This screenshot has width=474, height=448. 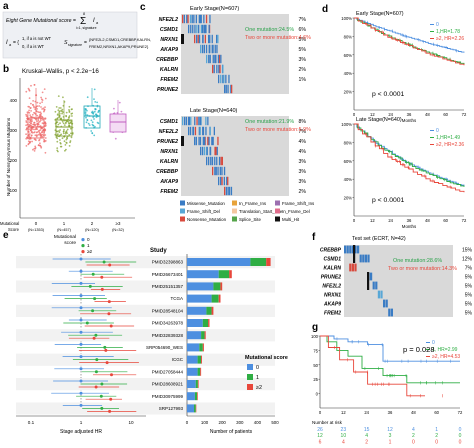 What do you see at coordinates (409, 226) in the screenshot?
I see `km-xlabel: Months` at bounding box center [409, 226].